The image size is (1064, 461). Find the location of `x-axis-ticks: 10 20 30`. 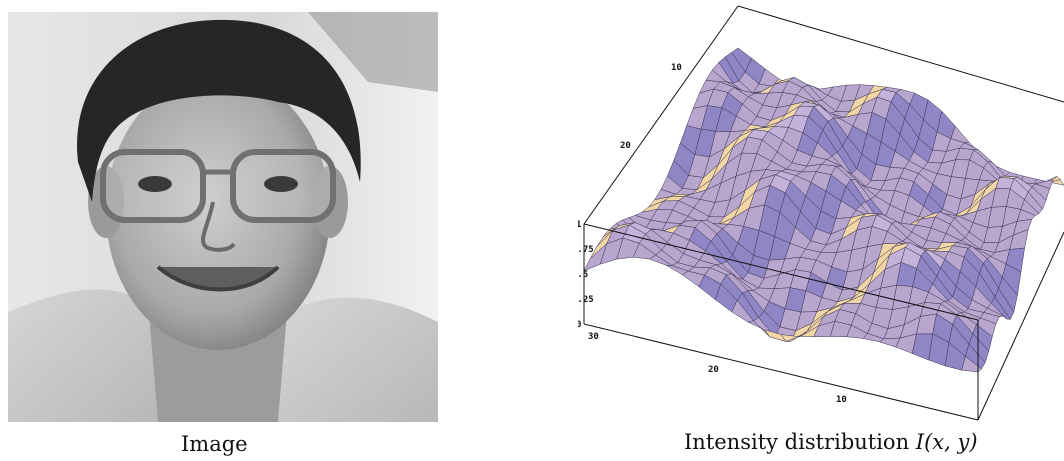

x-axis-ticks: 10 20 30 is located at coordinates (717, 368).